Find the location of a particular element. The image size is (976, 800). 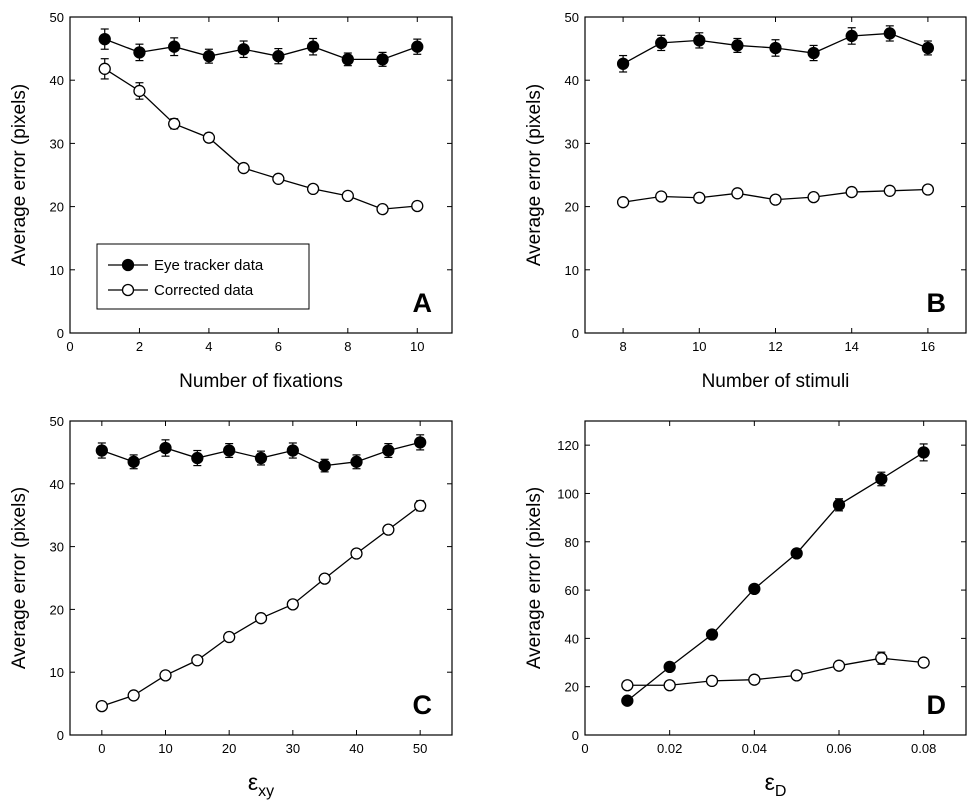

legend-label: Corrected data is located at coordinates (204, 290).